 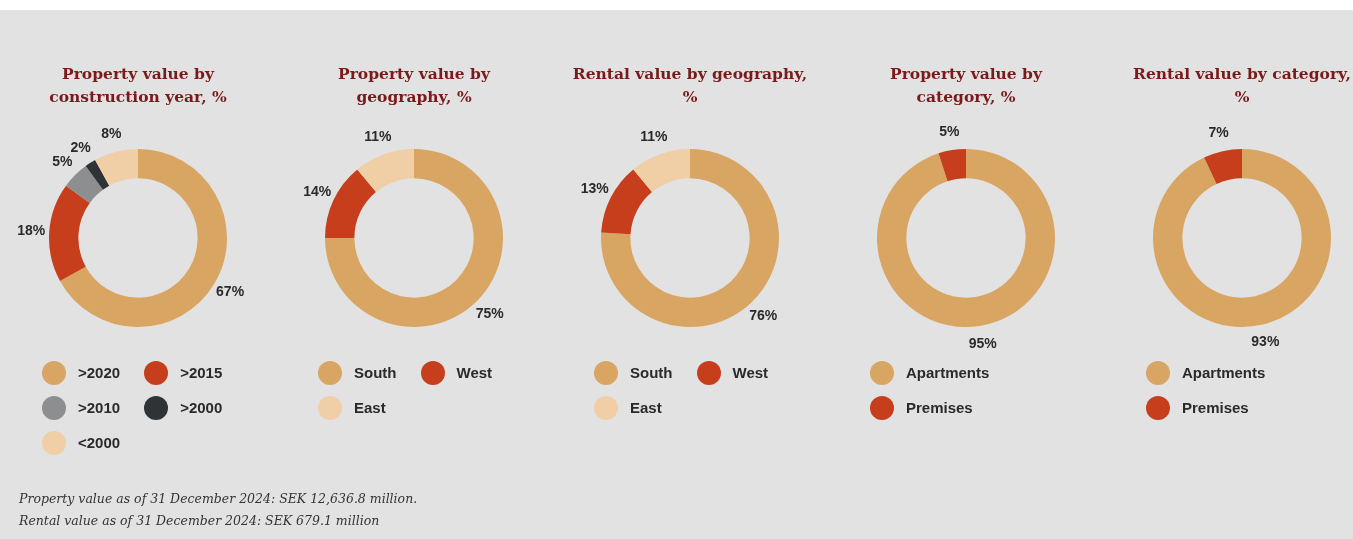 I want to click on chart-title: Rental value by geography, %, so click(x=690, y=85).